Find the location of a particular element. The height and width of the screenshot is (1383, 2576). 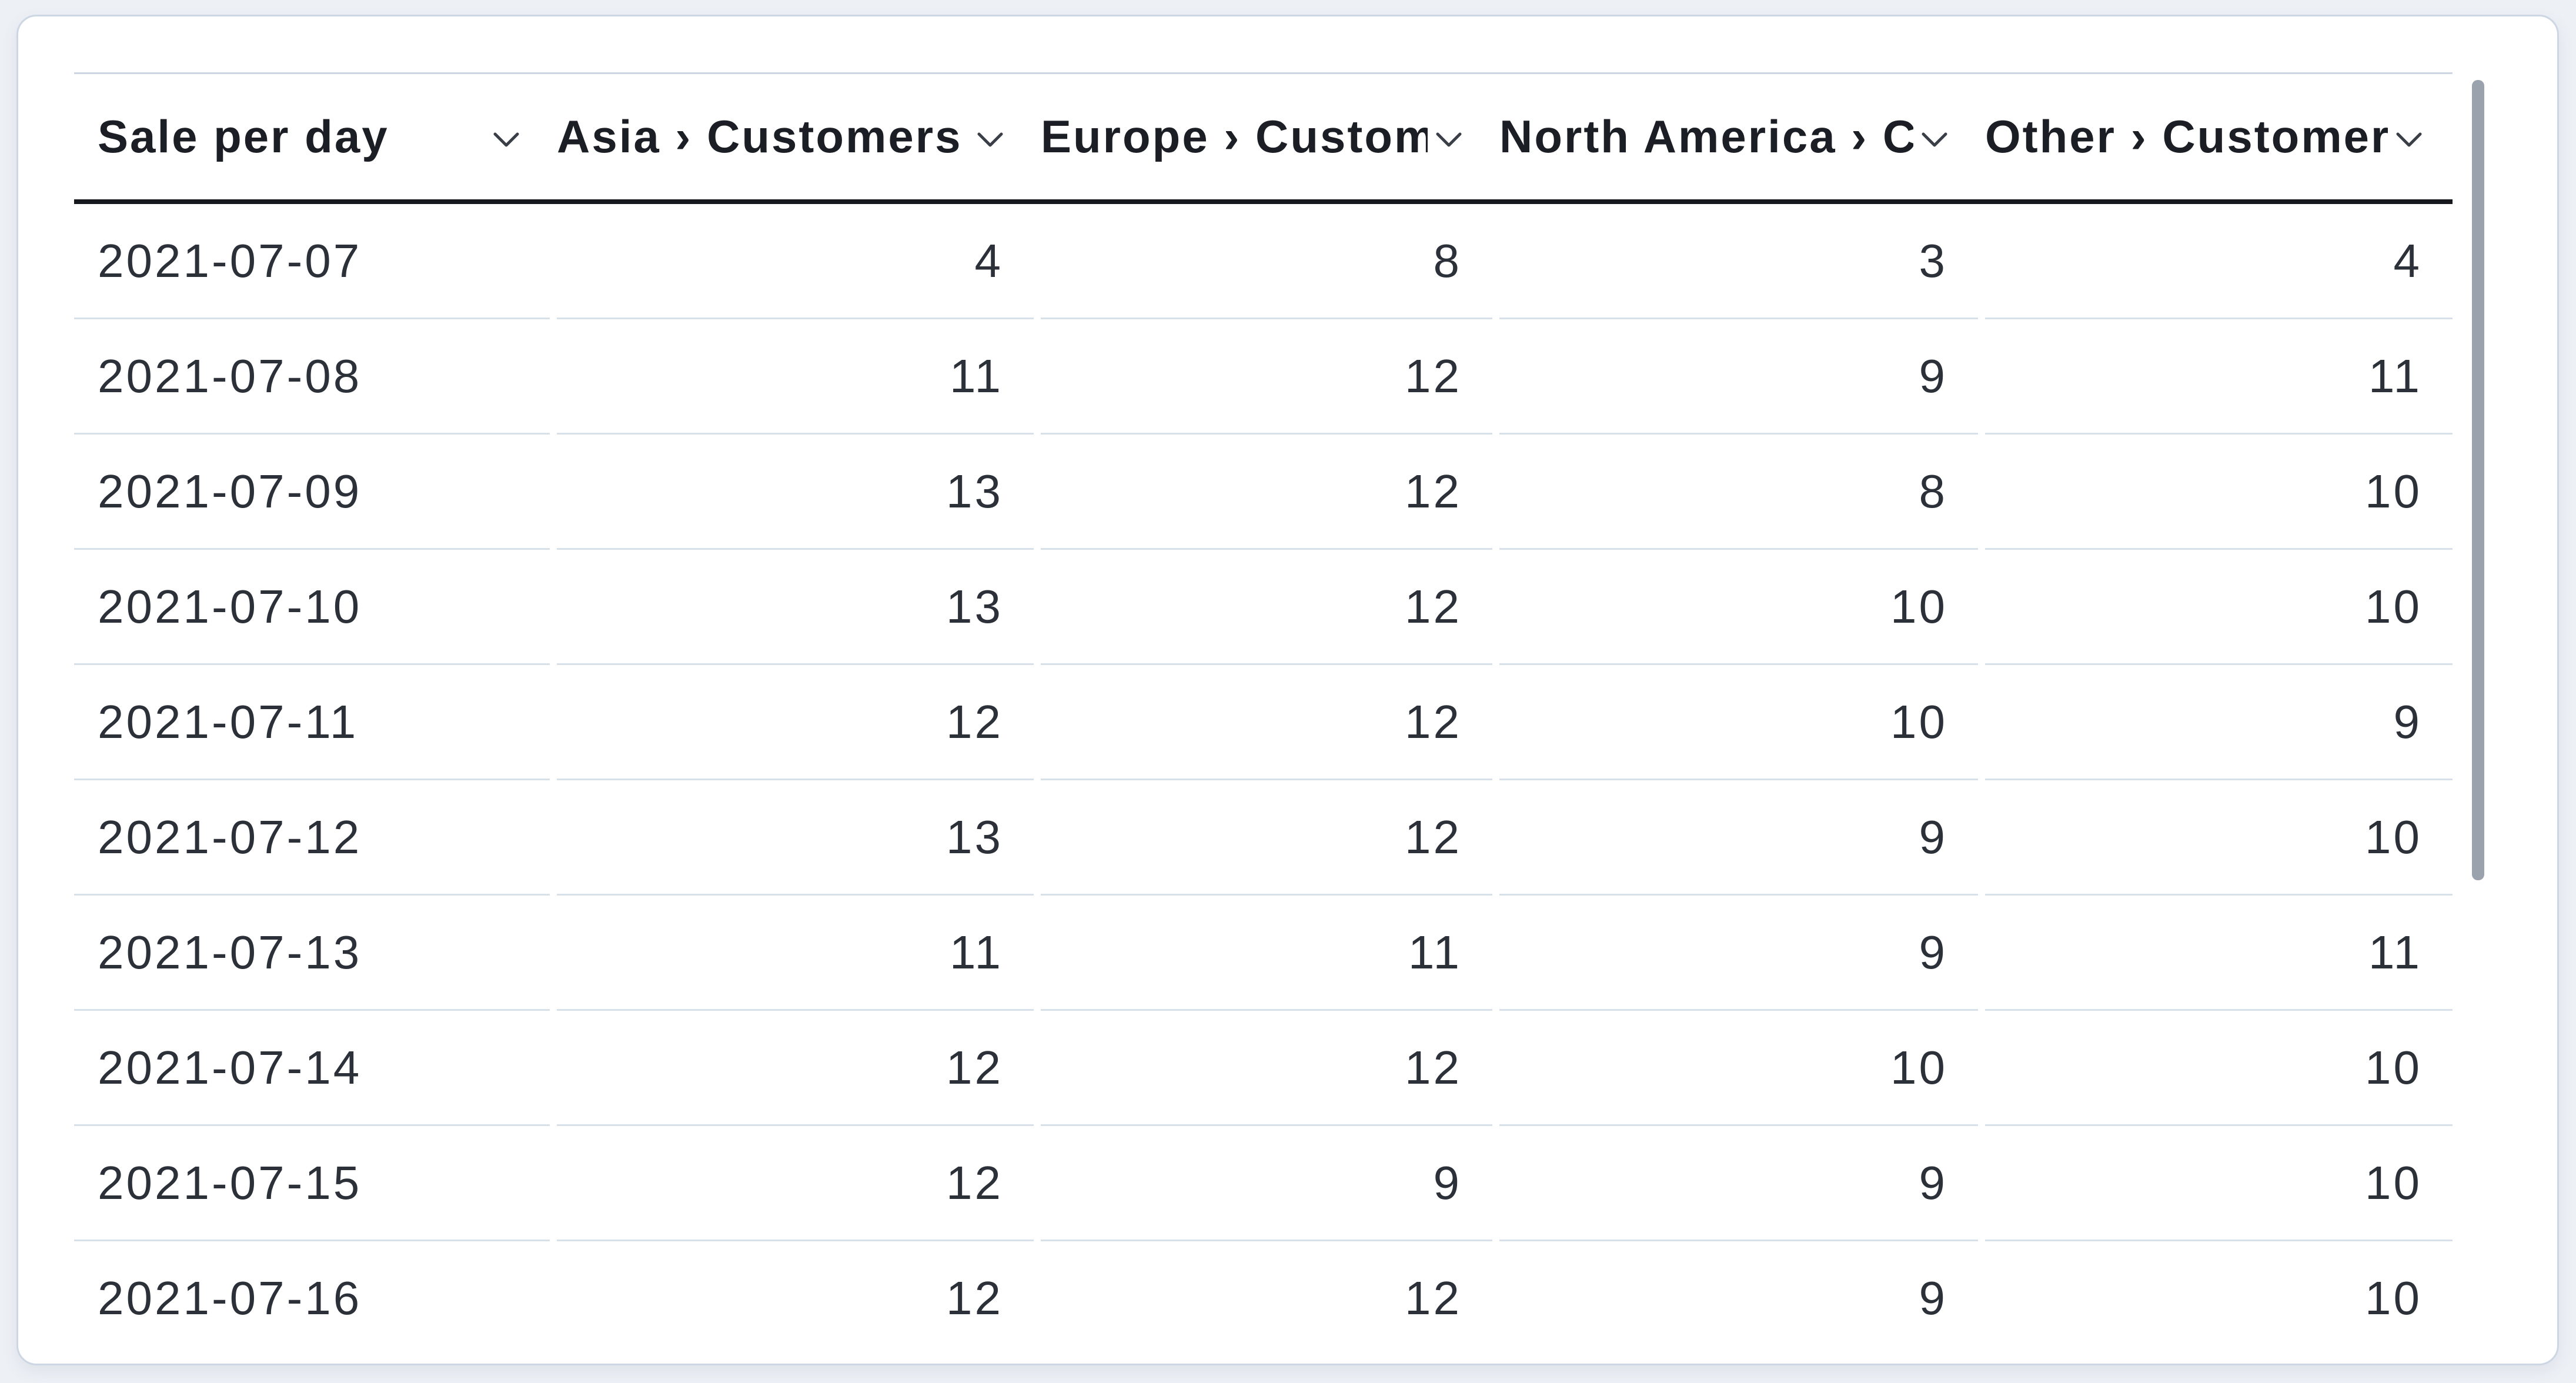

table-row: 2021-07-16 12 12 9 10 is located at coordinates (1263, 1297).